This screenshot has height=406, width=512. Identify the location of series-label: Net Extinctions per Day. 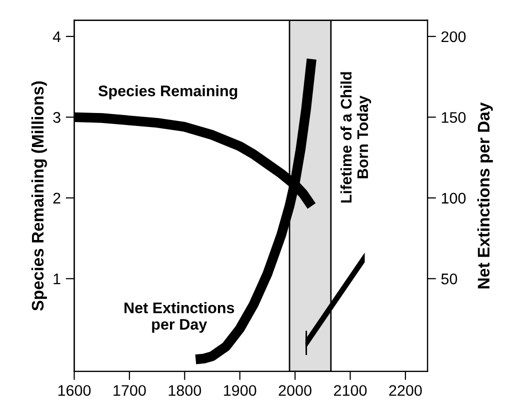
(179, 317).